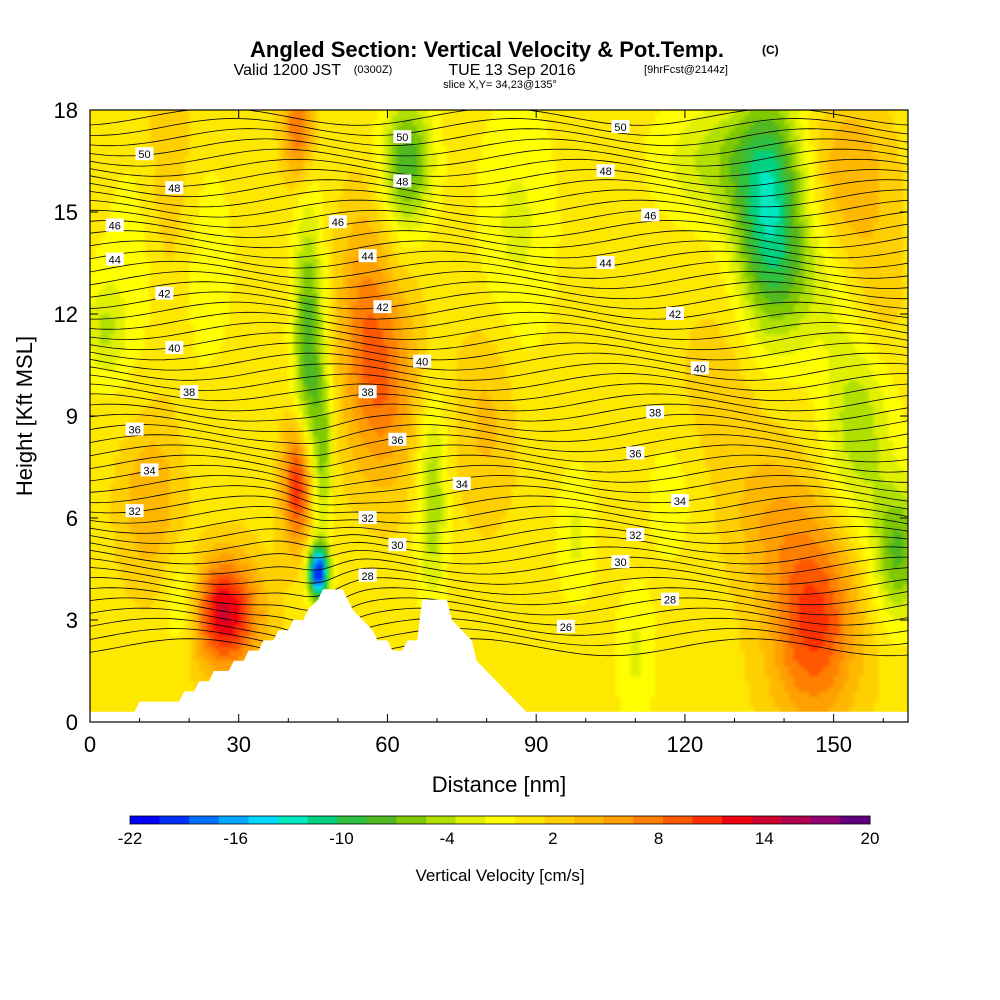  What do you see at coordinates (238, 744) in the screenshot?
I see `x-tick-label: 30` at bounding box center [238, 744].